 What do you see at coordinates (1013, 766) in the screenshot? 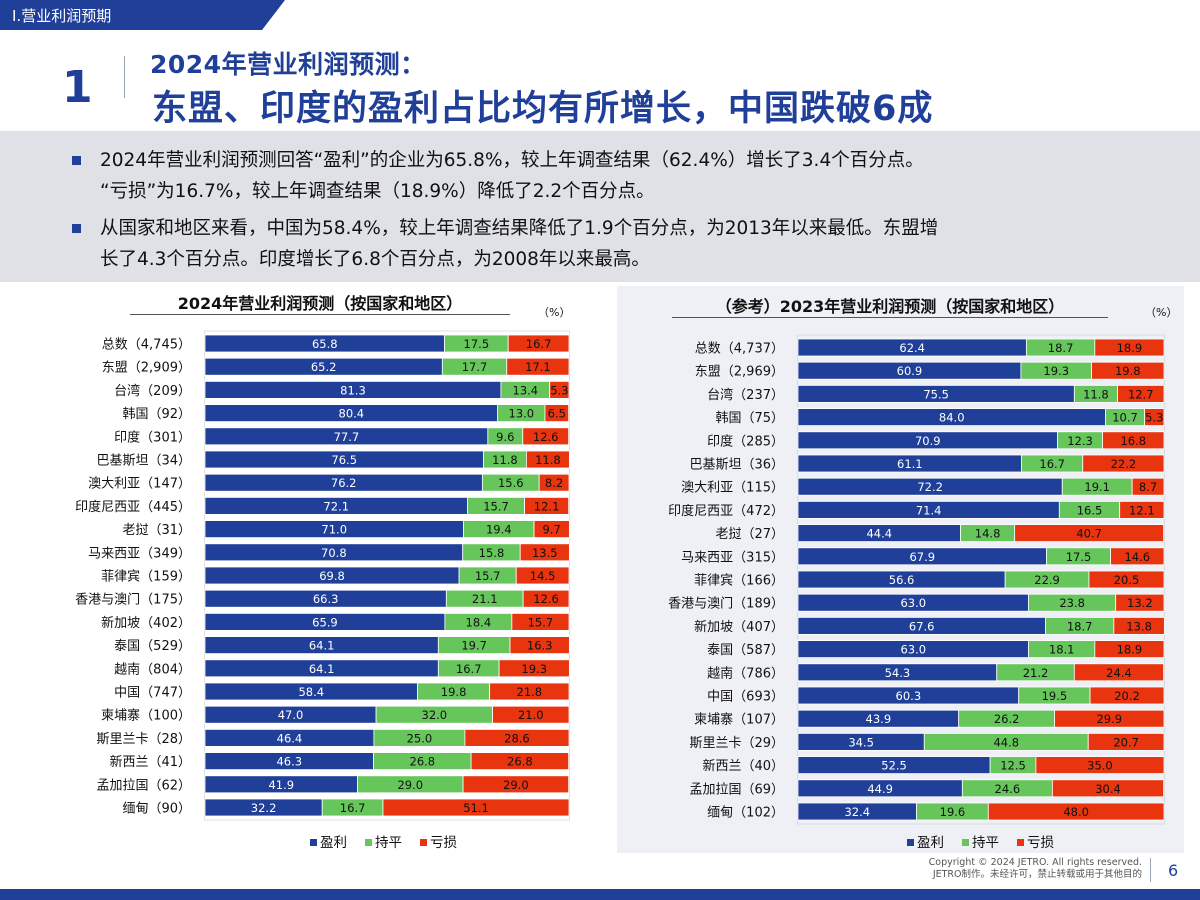
I see `data-label: 12.5` at bounding box center [1013, 766].